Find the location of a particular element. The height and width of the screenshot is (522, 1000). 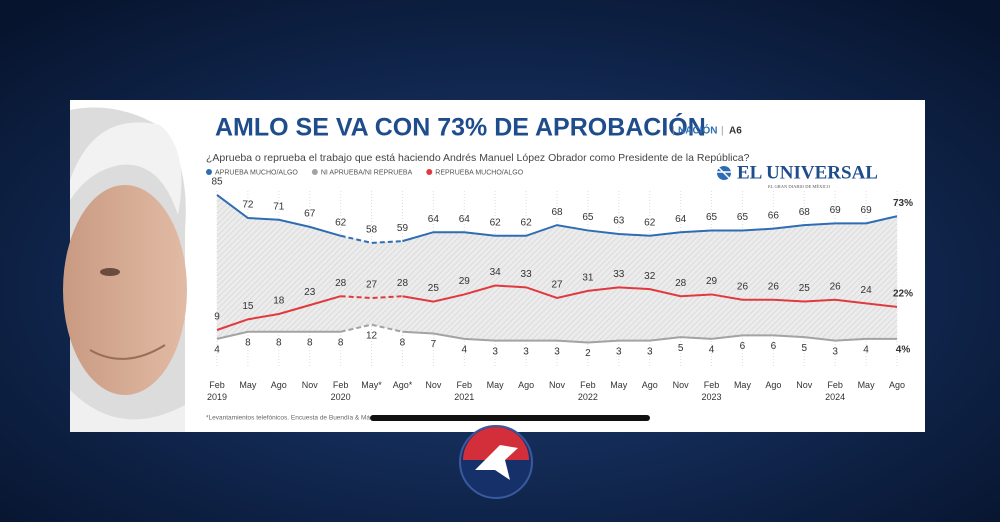

data-label: 34 is located at coordinates (496, 272).